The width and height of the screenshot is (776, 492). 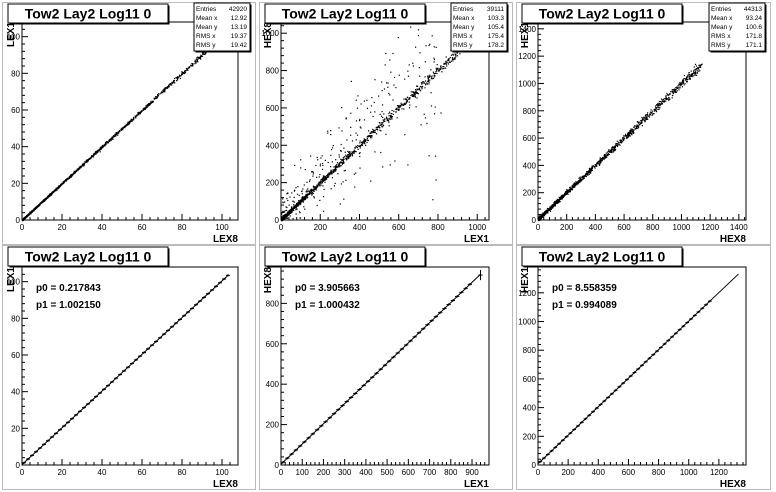 What do you see at coordinates (496, 36) in the screenshot?
I see `stats-value: 175.4` at bounding box center [496, 36].